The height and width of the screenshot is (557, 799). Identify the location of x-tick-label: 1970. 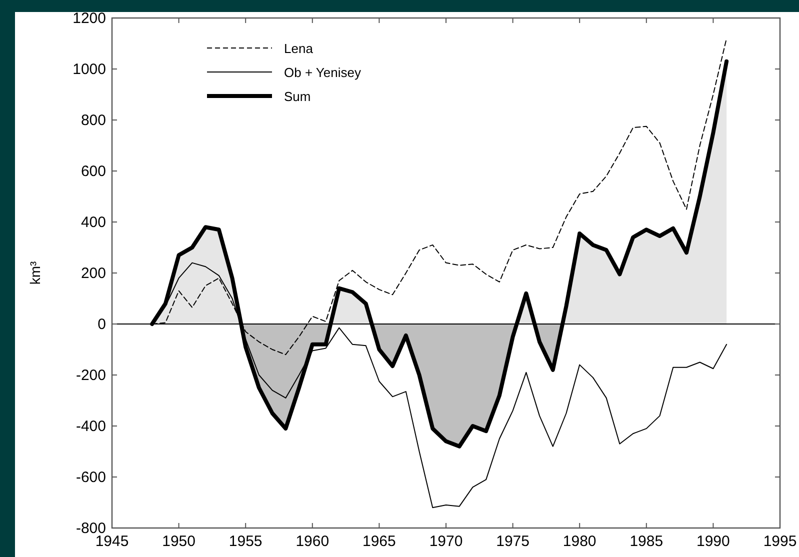
(446, 541).